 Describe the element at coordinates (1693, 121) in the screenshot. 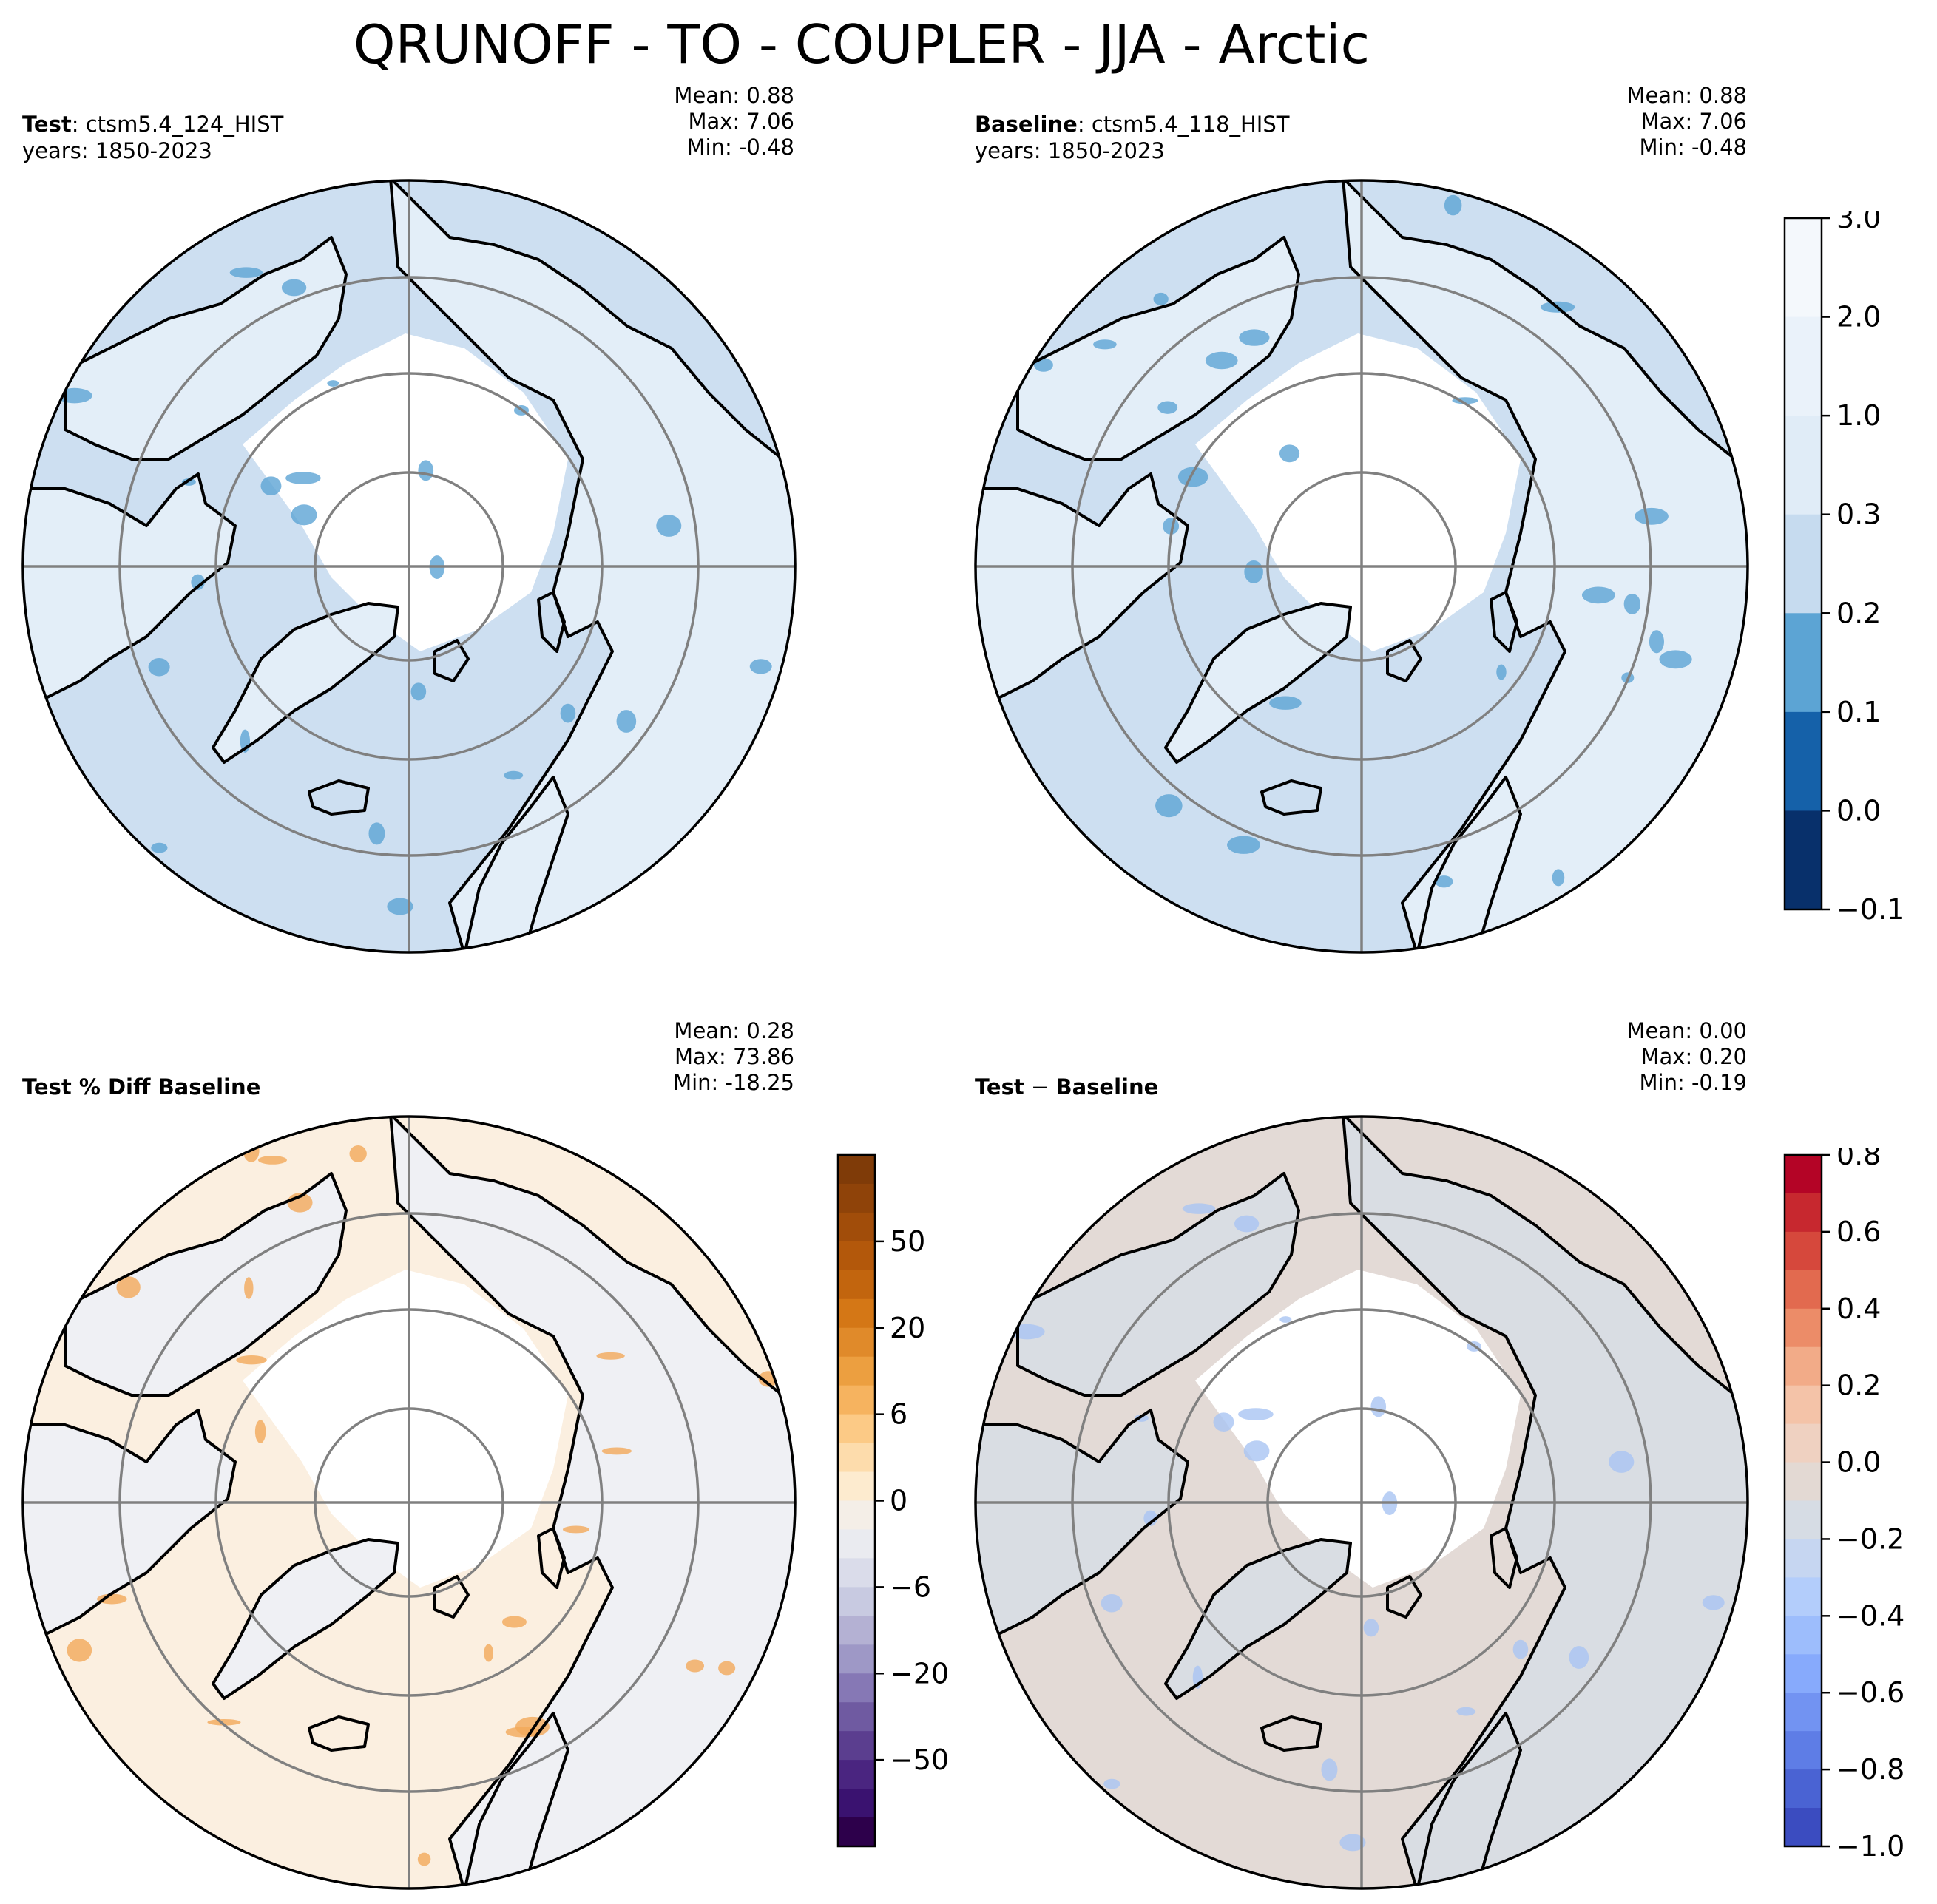

I see `baseline-max: Max: 7.06` at that location.